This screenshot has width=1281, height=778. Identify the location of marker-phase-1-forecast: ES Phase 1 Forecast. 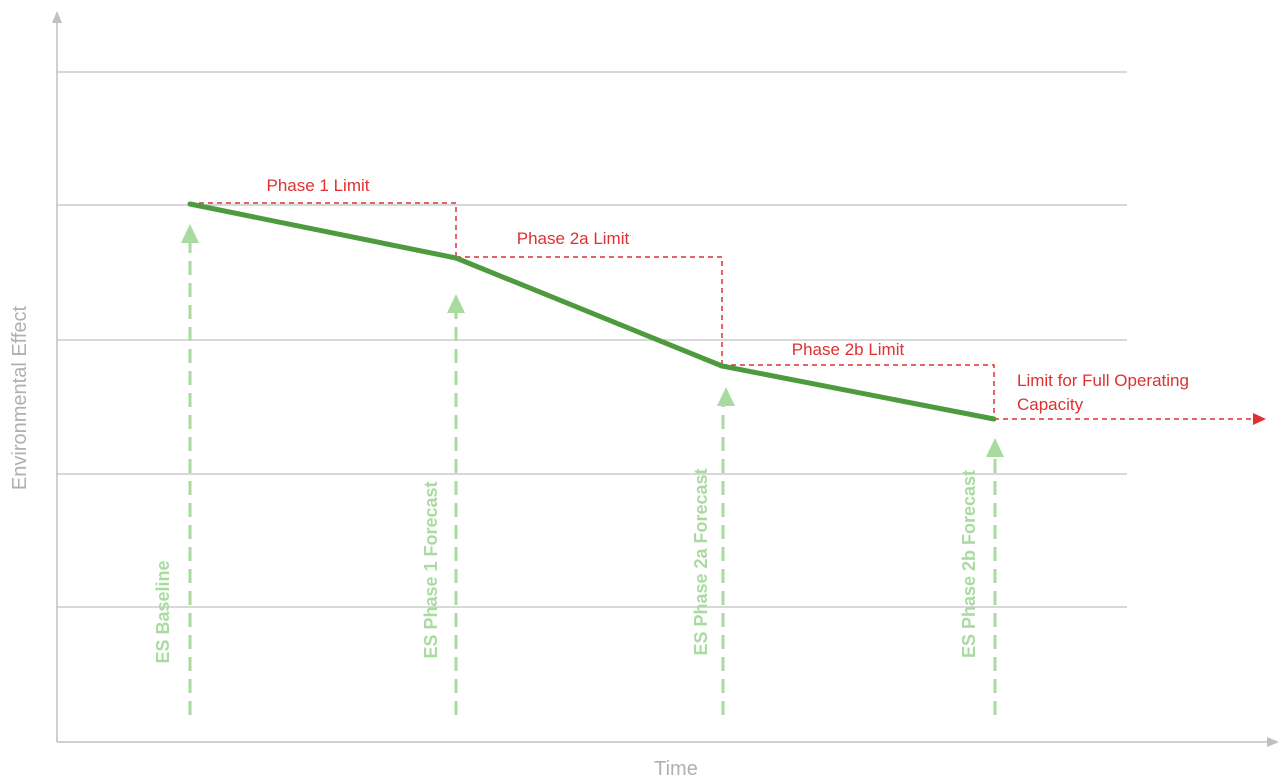
(443, 504).